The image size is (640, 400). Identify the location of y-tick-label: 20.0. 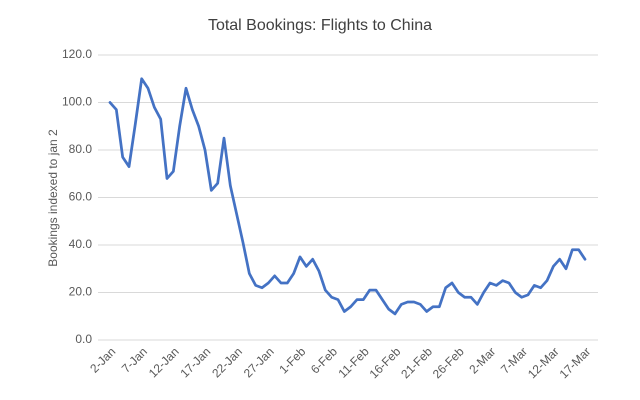
(81, 292).